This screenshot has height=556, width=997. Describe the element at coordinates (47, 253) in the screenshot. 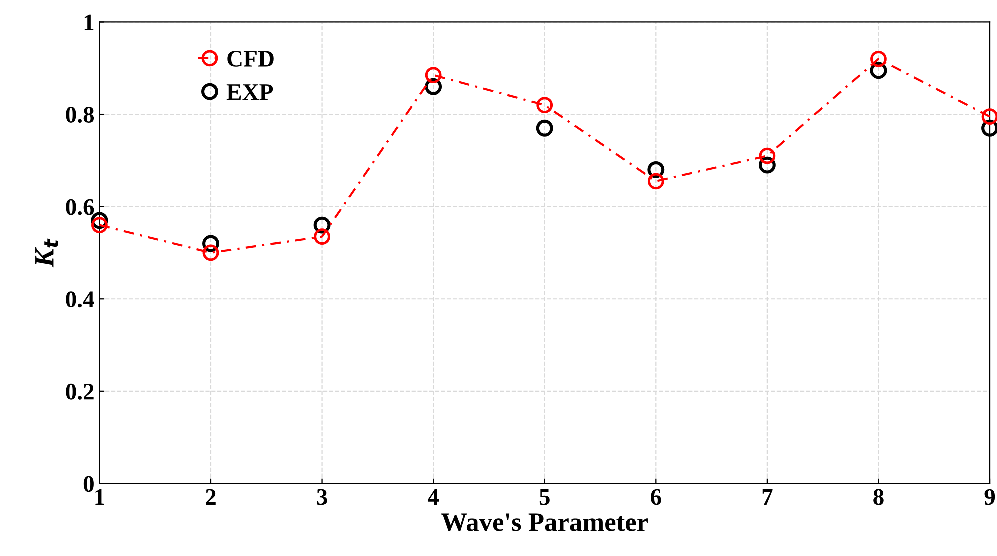

I see `y-axis-title: K$_{t}$` at that location.